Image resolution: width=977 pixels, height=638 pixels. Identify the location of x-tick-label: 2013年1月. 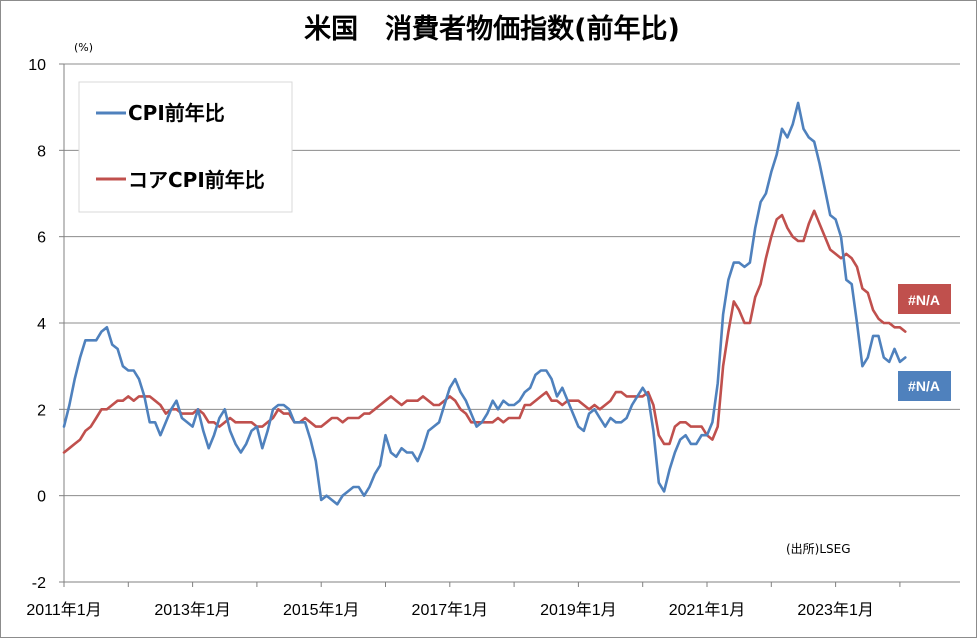
(192, 610).